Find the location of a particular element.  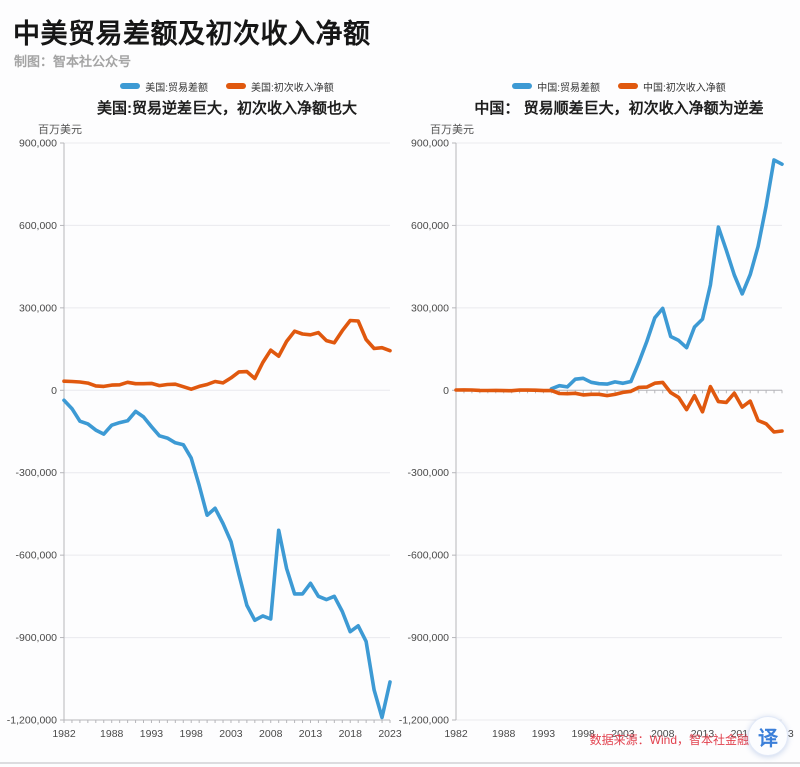

legend-label: 中国:贸易差额 is located at coordinates (568, 88).